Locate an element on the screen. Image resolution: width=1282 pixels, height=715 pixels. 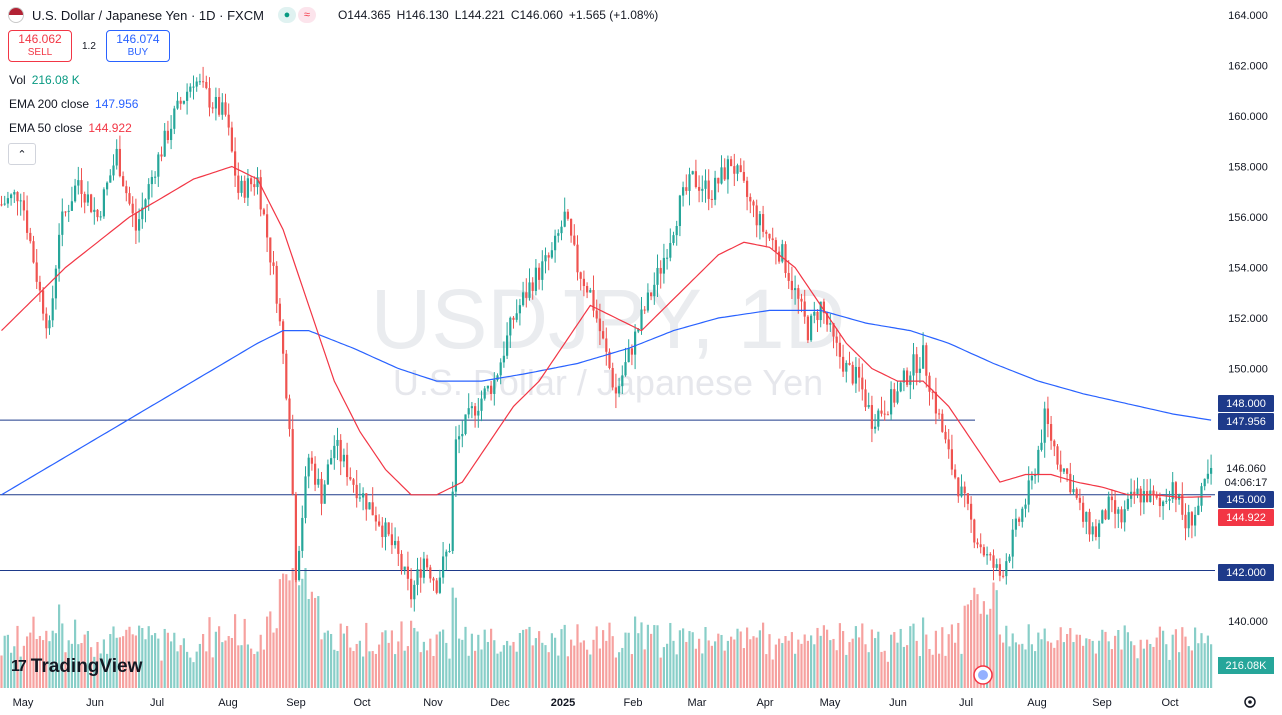
delayed-data-icon: ≈ is located at coordinates (306, 15).